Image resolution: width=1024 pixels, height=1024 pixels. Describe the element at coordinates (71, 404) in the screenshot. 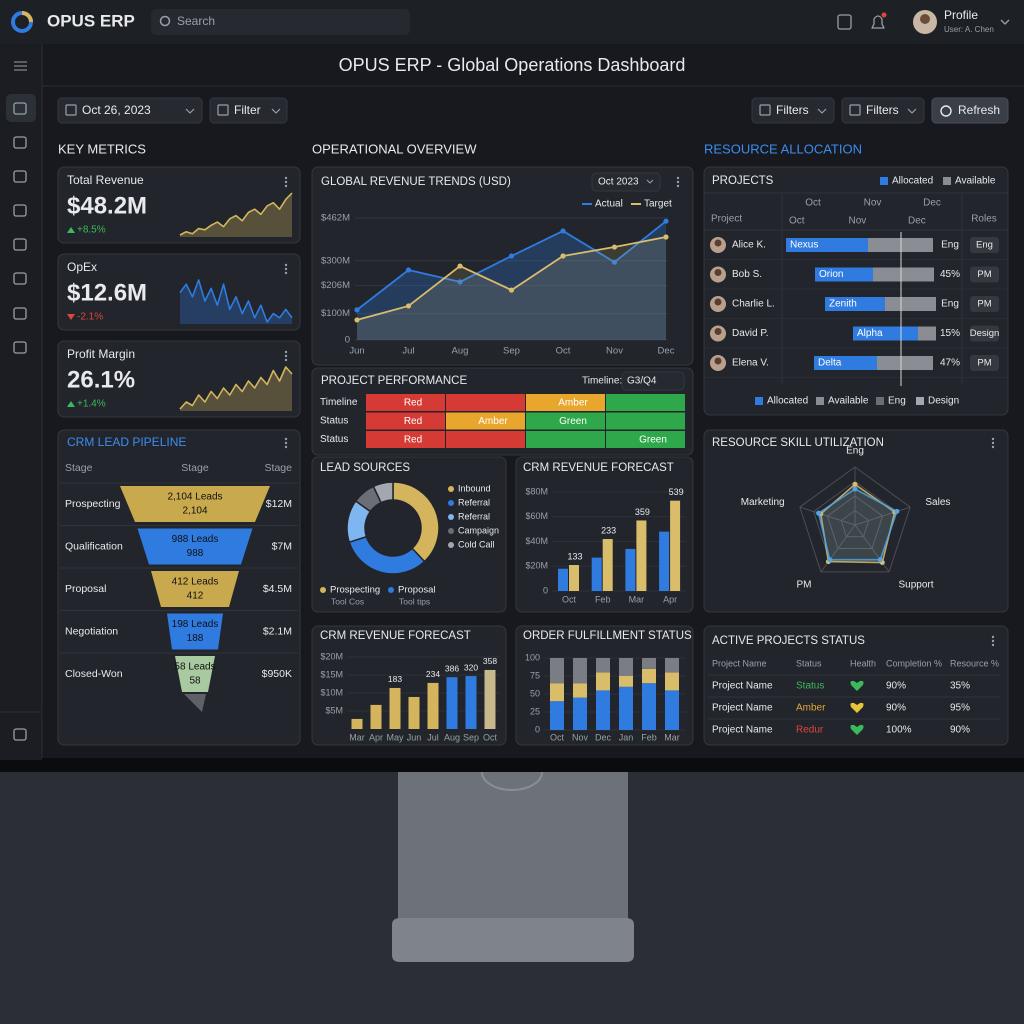

I see `trend-arrow` at that location.